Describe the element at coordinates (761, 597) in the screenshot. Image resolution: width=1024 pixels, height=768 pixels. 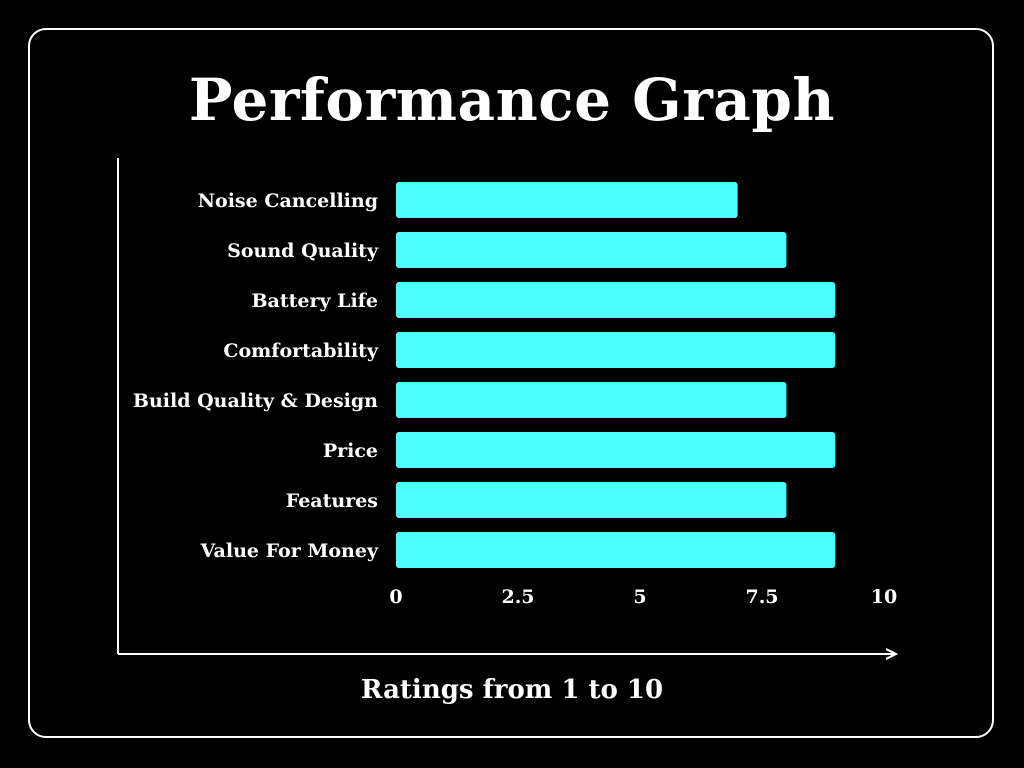
I see `x-tick-label-3: 7.5` at that location.